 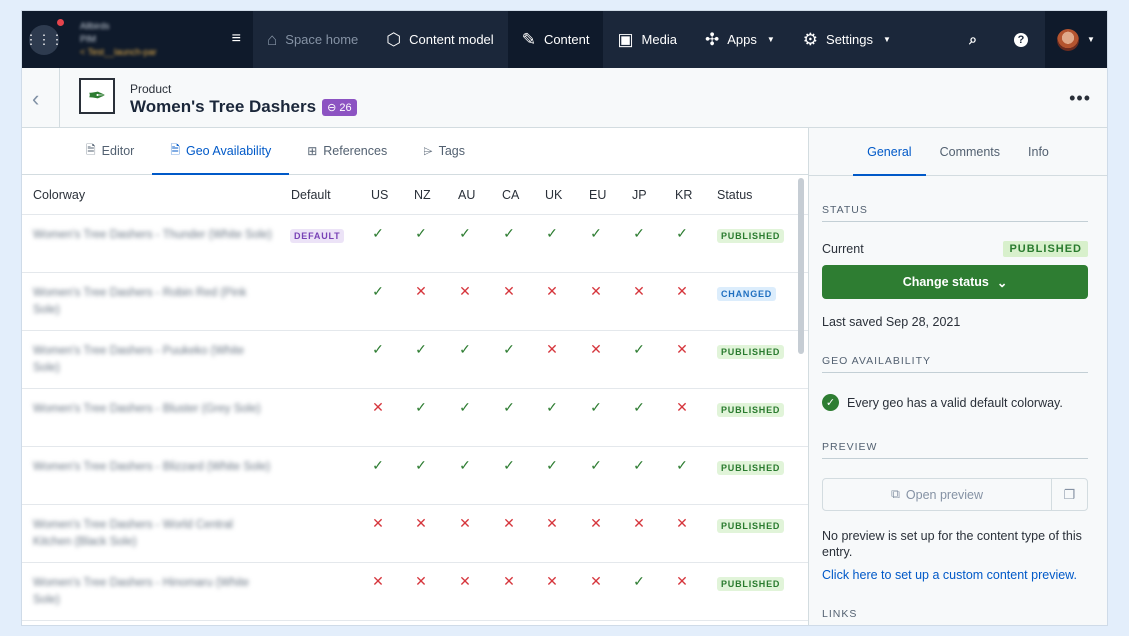 I want to click on nav-apps: ✣ Apps ▼, so click(x=740, y=39).